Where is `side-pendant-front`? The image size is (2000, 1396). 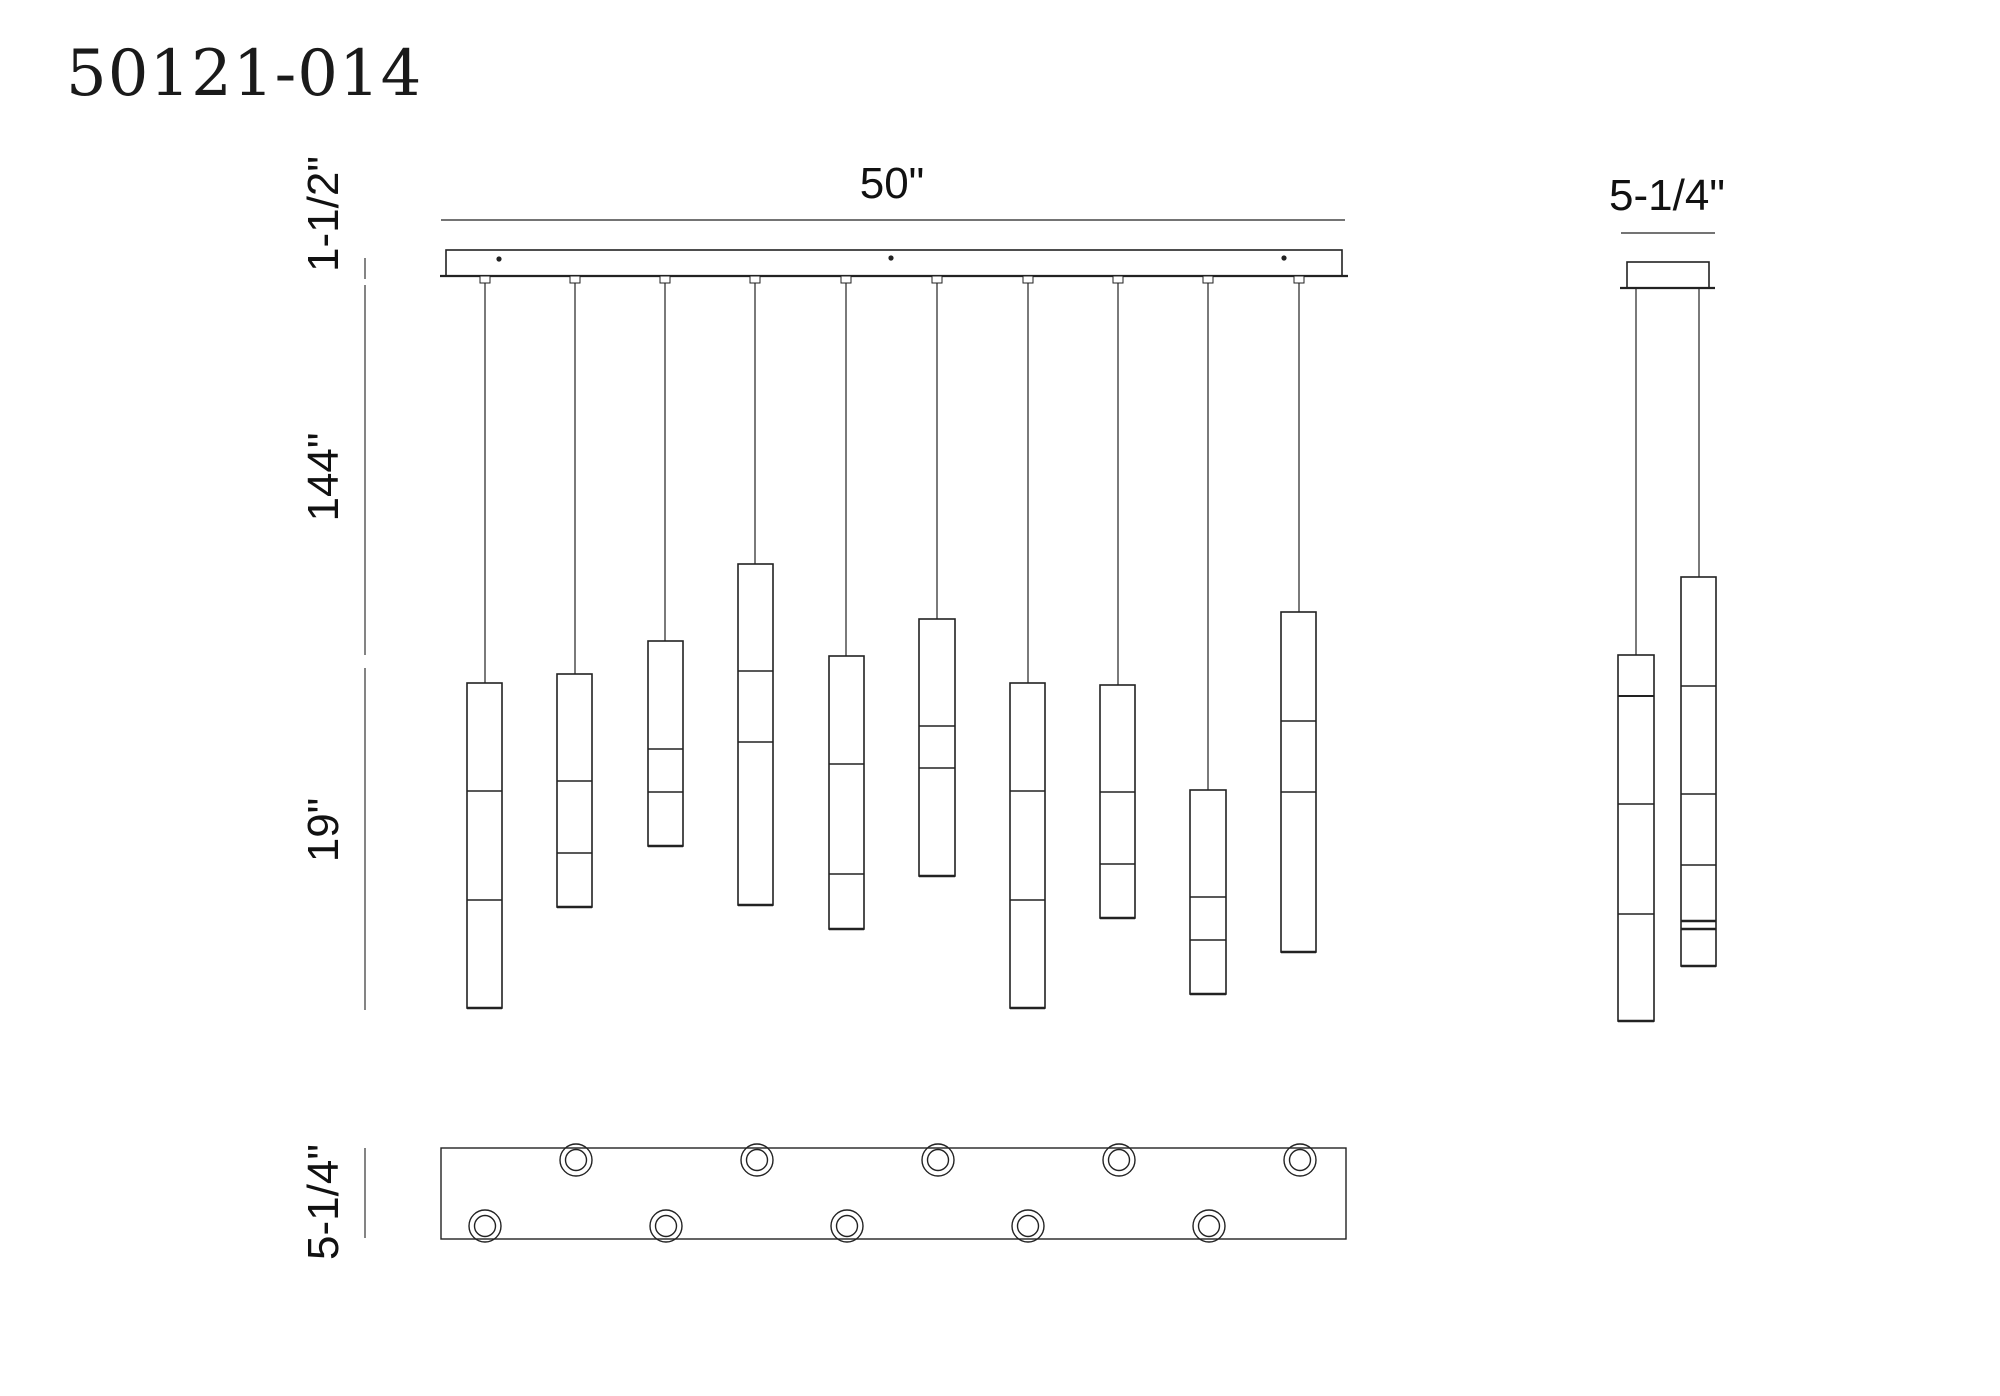
side-pendant-front is located at coordinates (1636, 838).